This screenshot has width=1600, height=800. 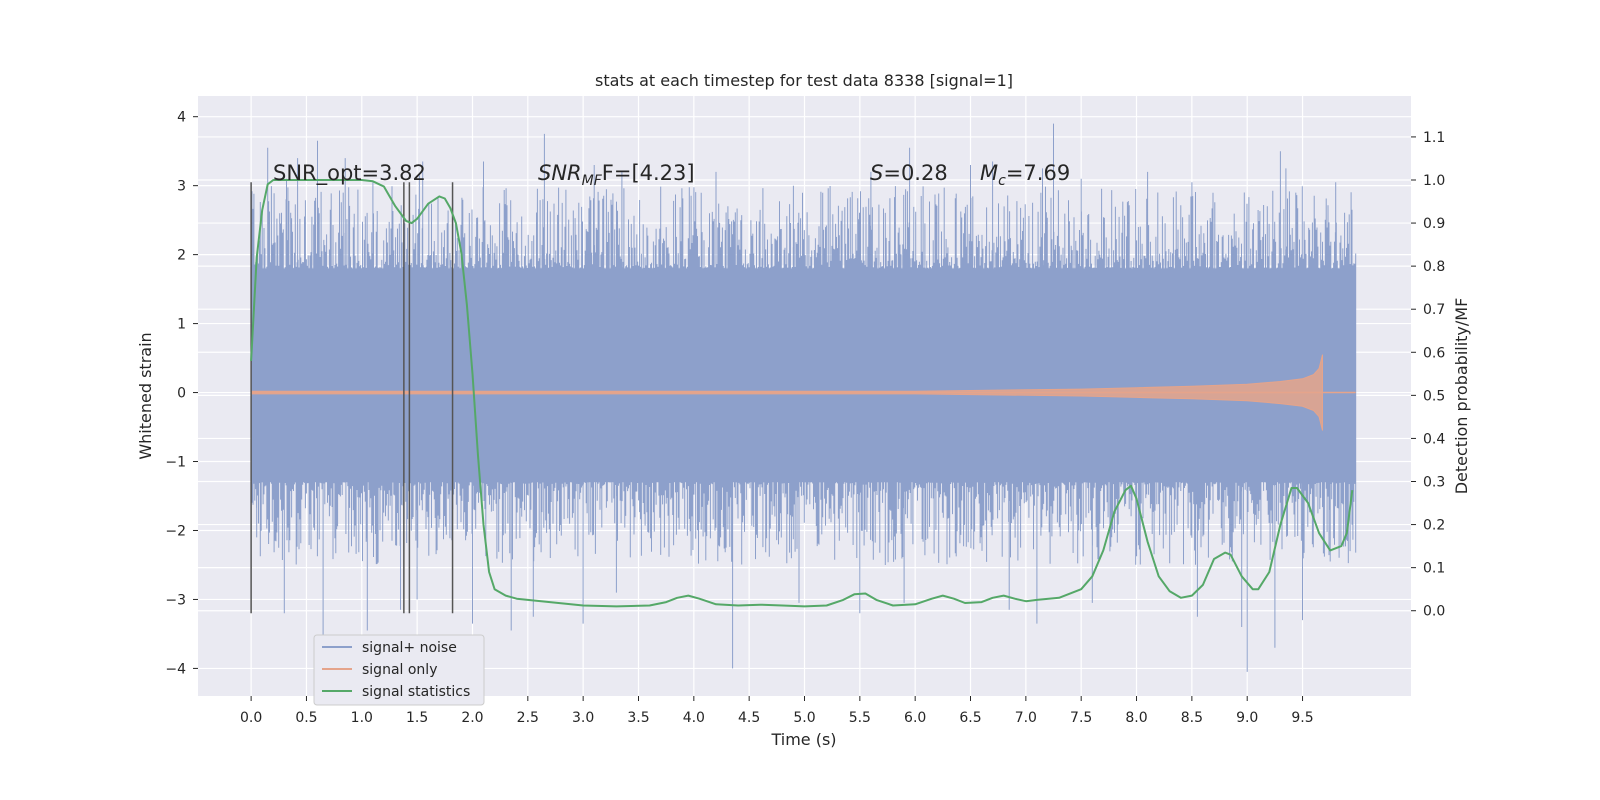 I want to click on y-right-axis-ticks: 0.0 0.1 0.2 0.3 0.4 0.5 0.6 0.7 0.8 0.9 1.0 1.1, so click(x=1428, y=375).